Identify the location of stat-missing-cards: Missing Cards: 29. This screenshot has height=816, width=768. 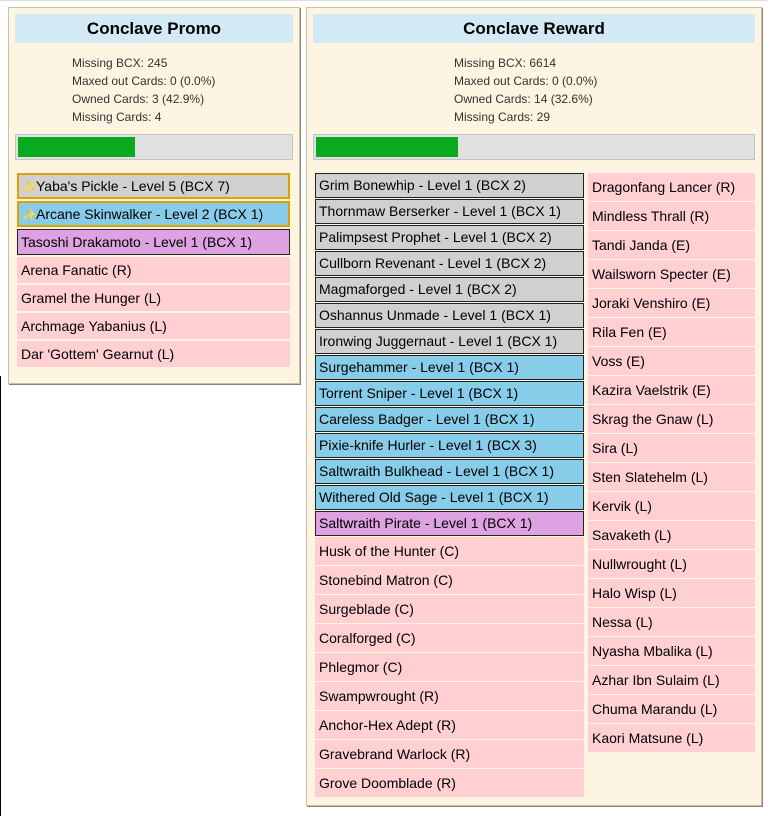
(502, 117).